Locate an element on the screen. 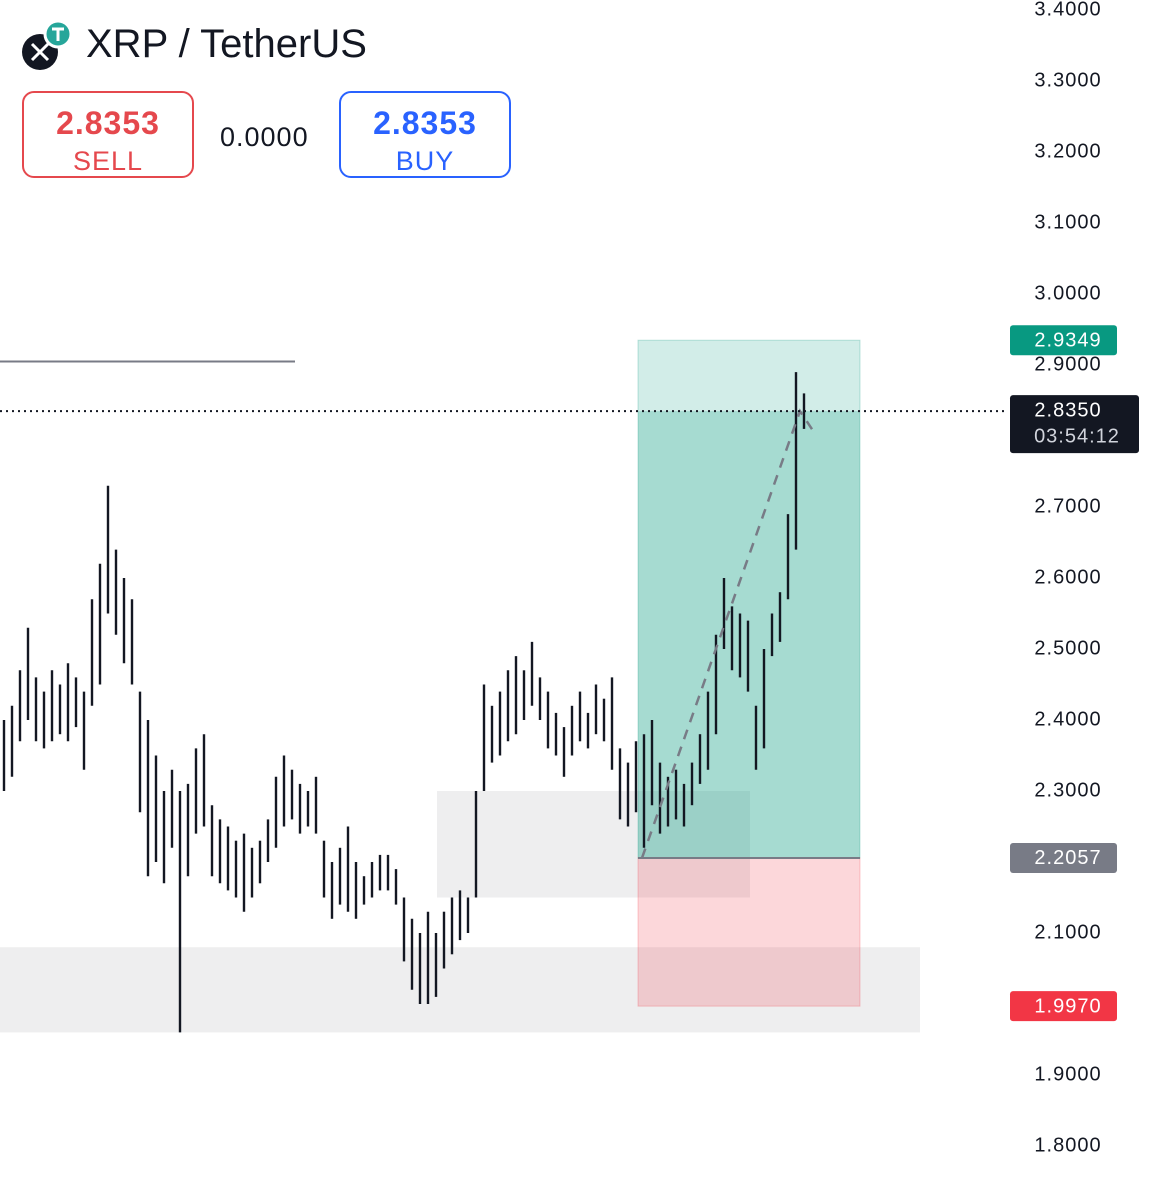 This screenshot has width=1164, height=1200. y-tick-label: 3.0000 is located at coordinates (1067, 293).